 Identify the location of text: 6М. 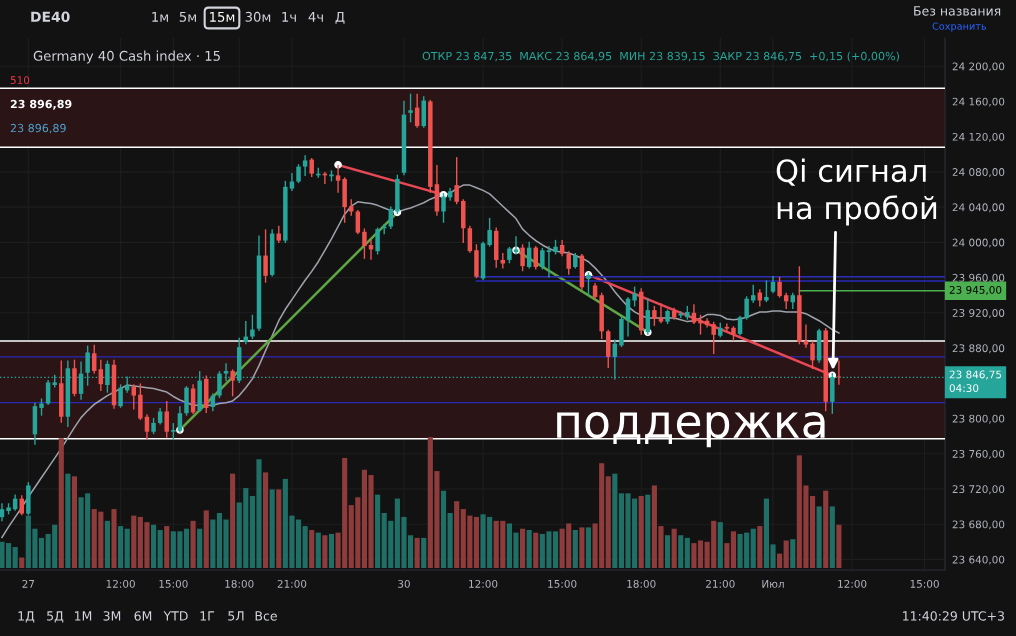
(143, 616).